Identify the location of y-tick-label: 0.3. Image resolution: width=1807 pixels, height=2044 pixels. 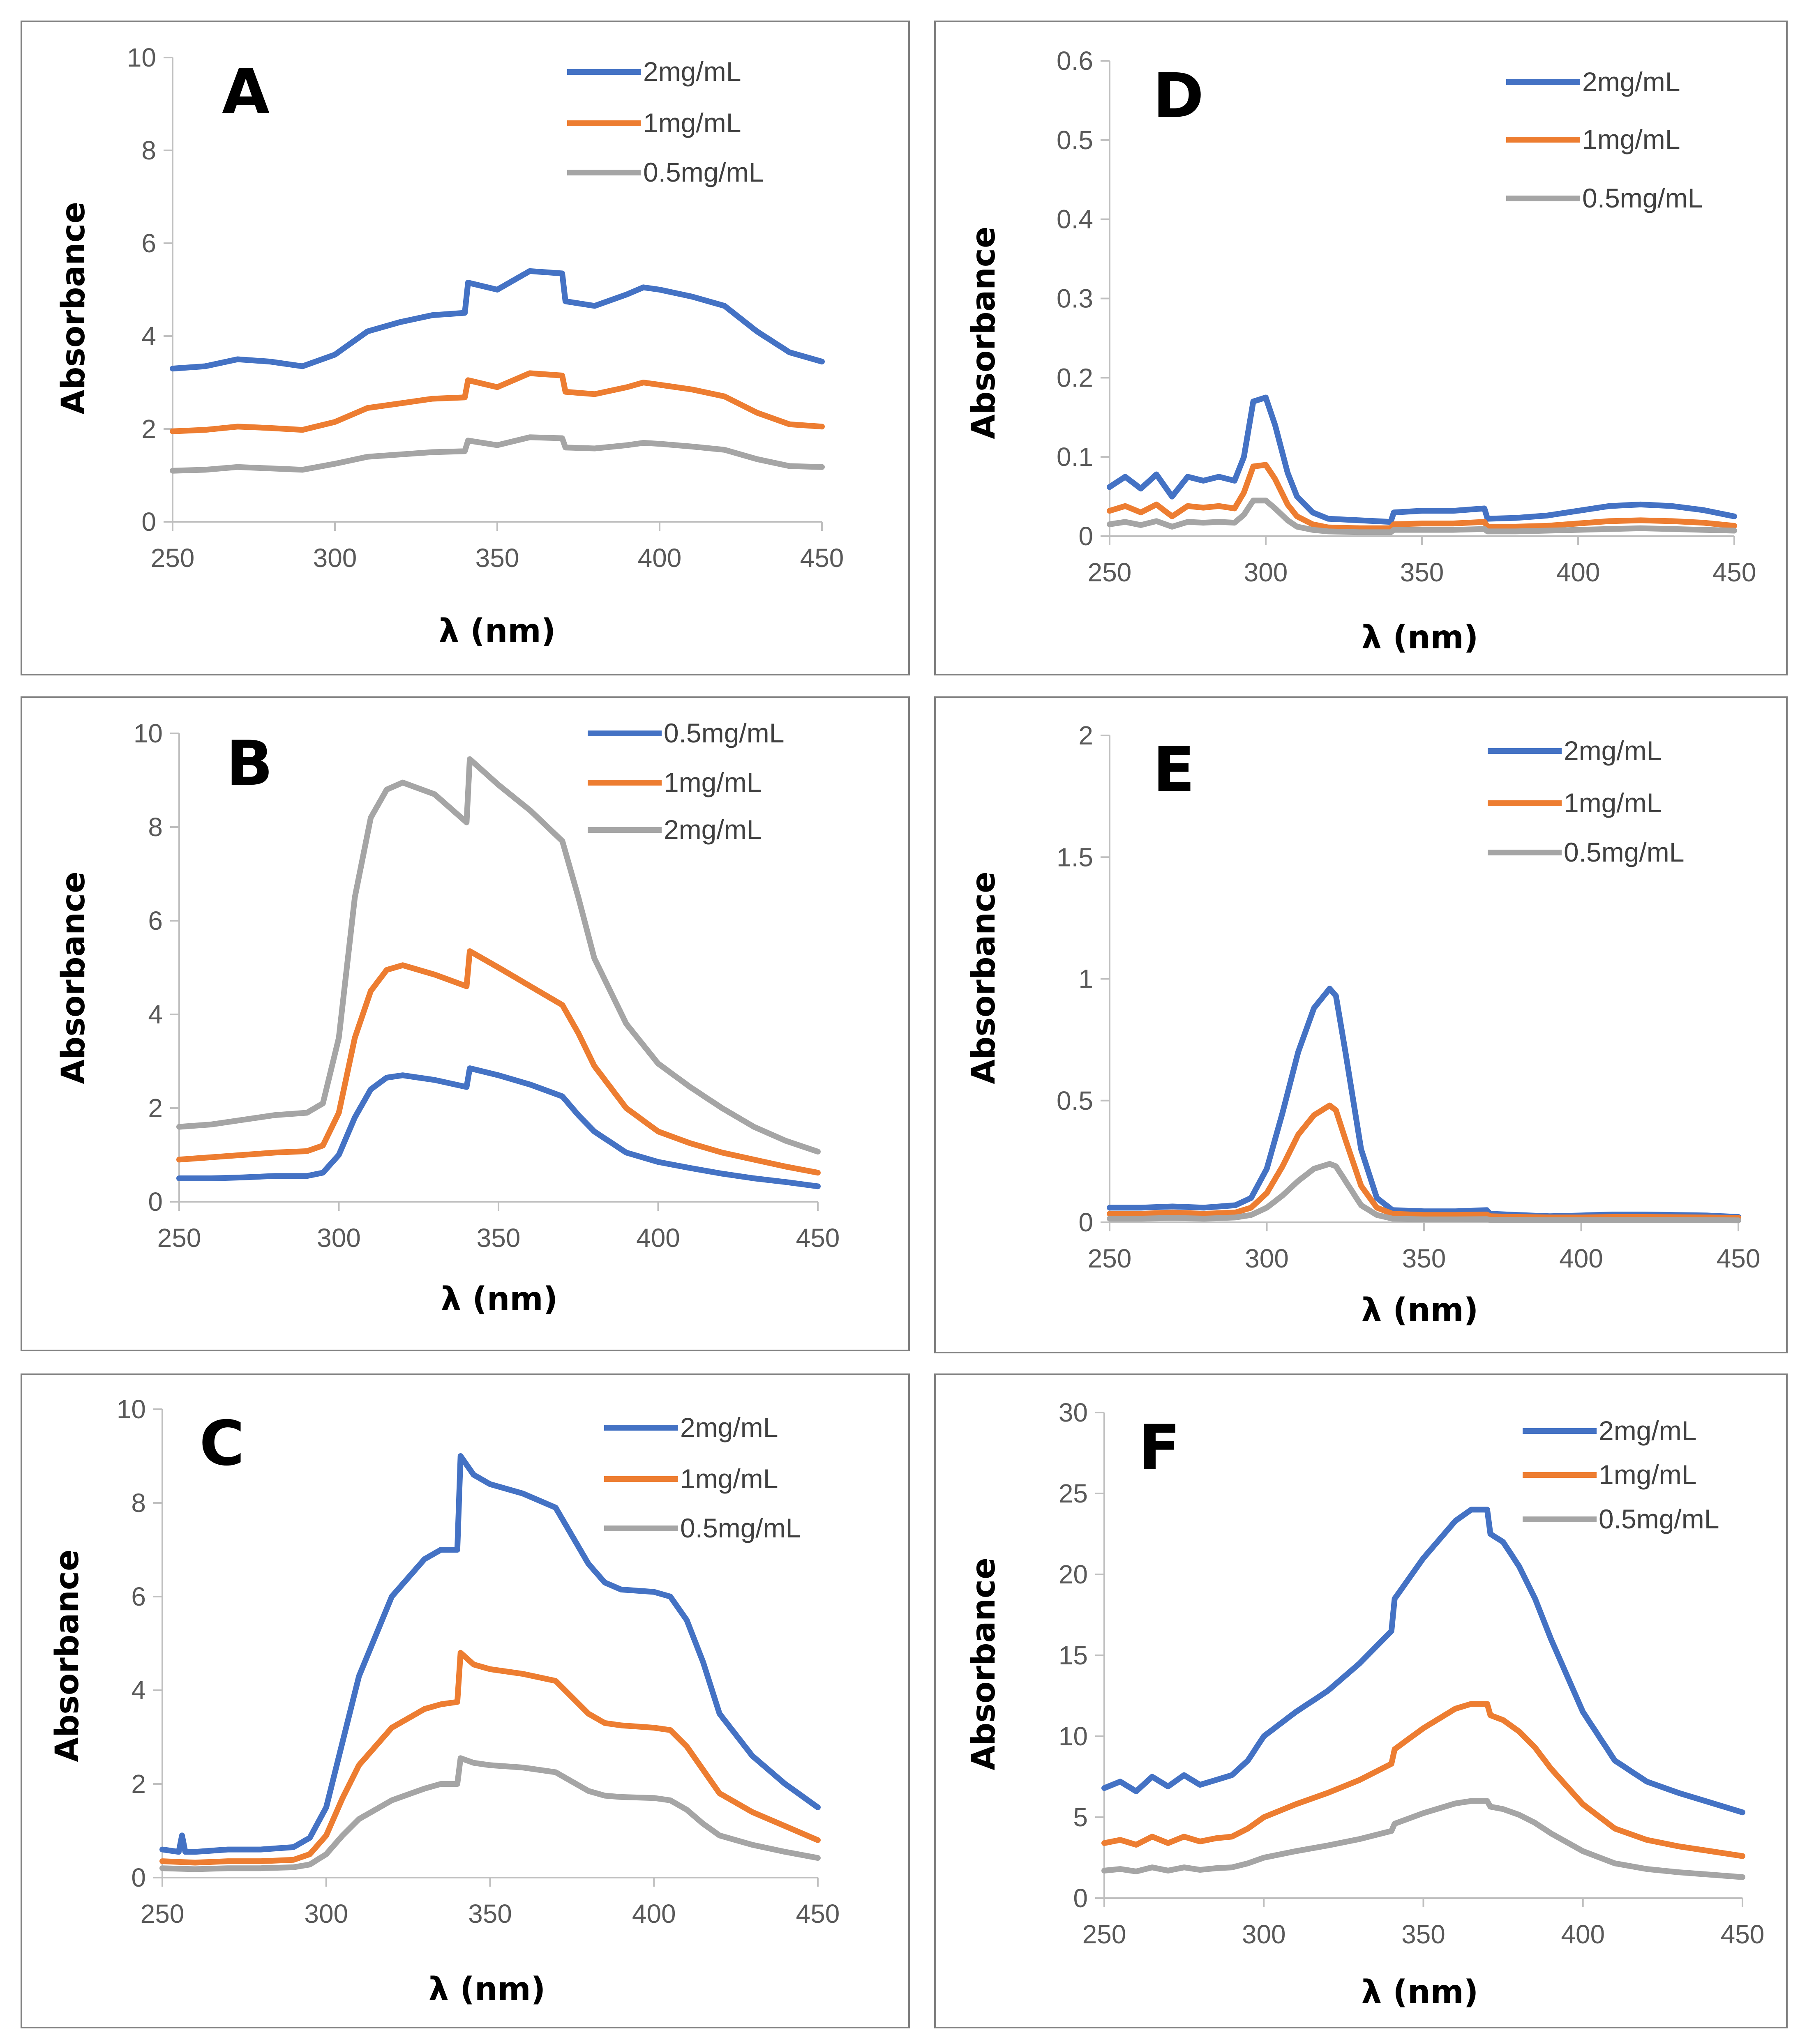
(1075, 299).